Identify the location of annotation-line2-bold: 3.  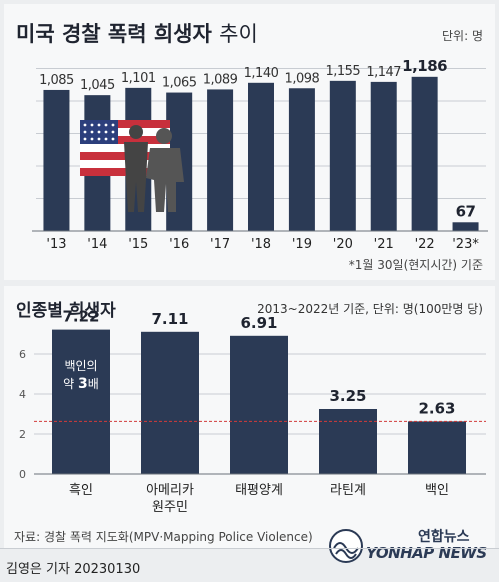
(83, 384).